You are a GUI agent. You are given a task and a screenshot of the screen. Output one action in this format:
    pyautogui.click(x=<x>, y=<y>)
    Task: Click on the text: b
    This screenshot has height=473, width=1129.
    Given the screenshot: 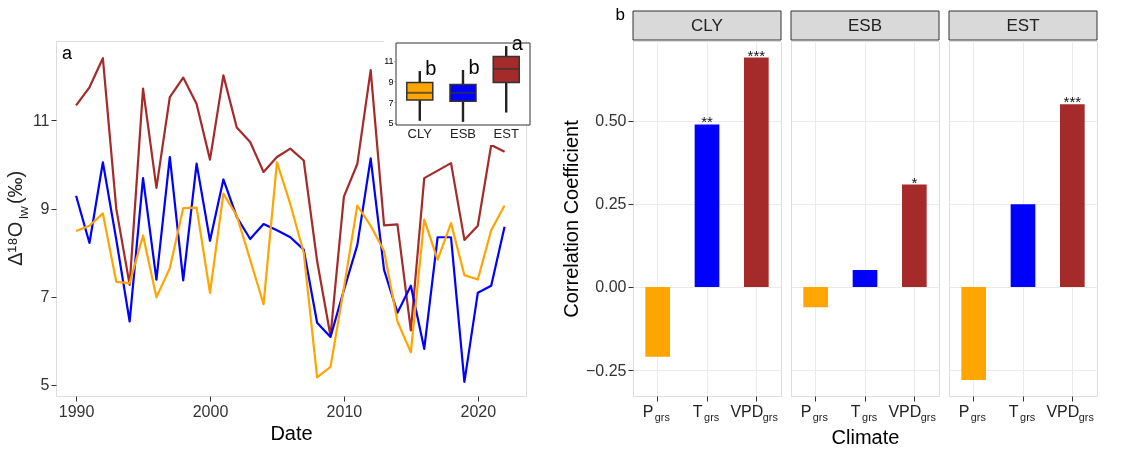 What is the action you would take?
    pyautogui.click(x=620, y=14)
    